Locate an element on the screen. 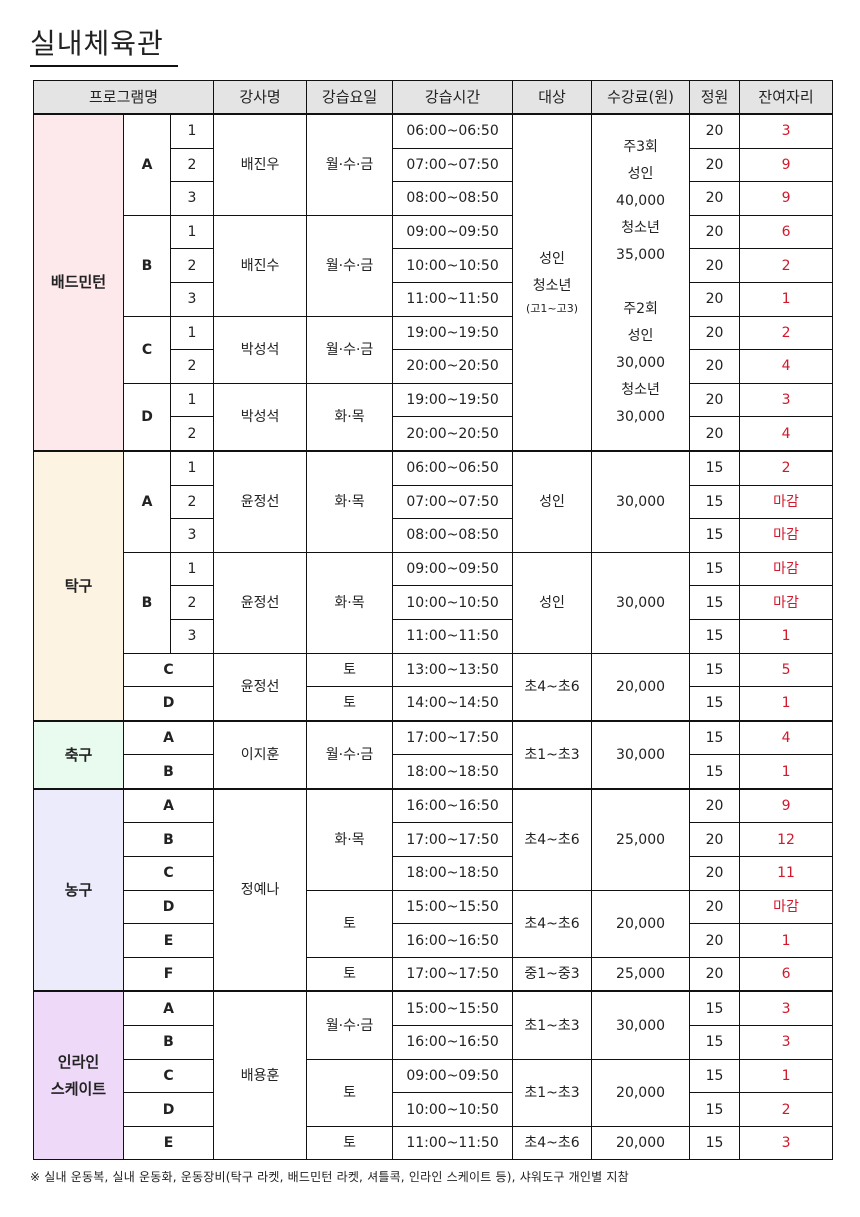 The width and height of the screenshot is (860, 1217). group-cell: E is located at coordinates (168, 940).